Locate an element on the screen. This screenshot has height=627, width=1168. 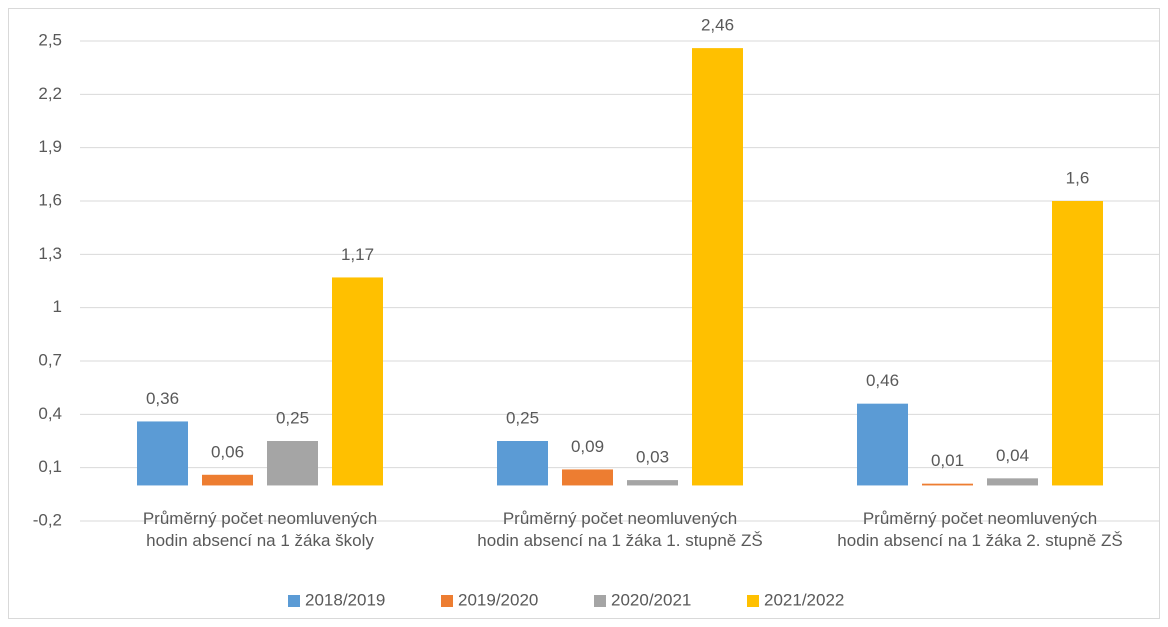
value-label: 0,36 is located at coordinates (162, 398).